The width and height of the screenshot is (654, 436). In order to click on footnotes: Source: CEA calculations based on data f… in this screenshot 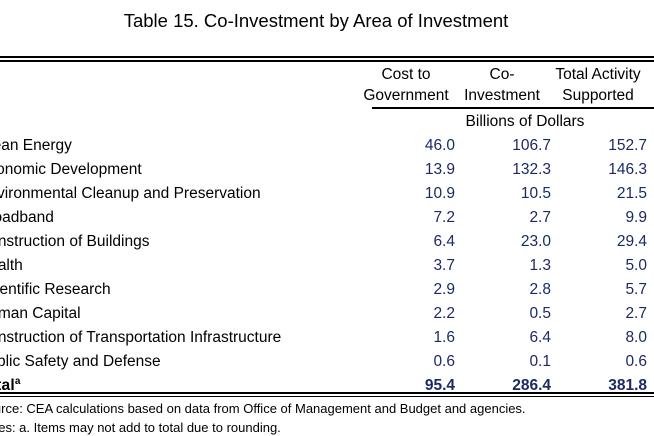, I will do `click(327, 417)`.